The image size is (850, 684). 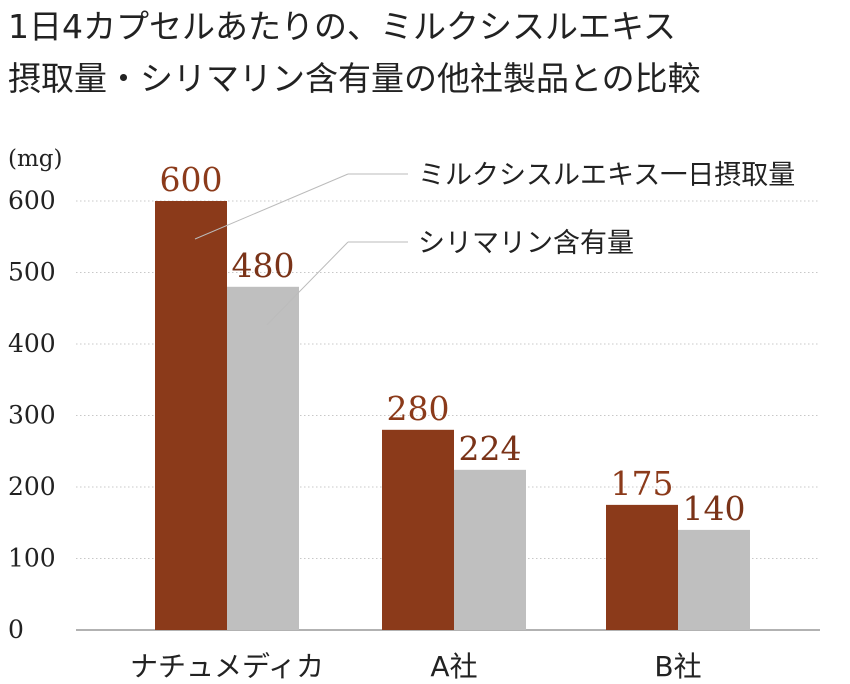 I want to click on y-tick-label: 200, so click(x=32, y=486).